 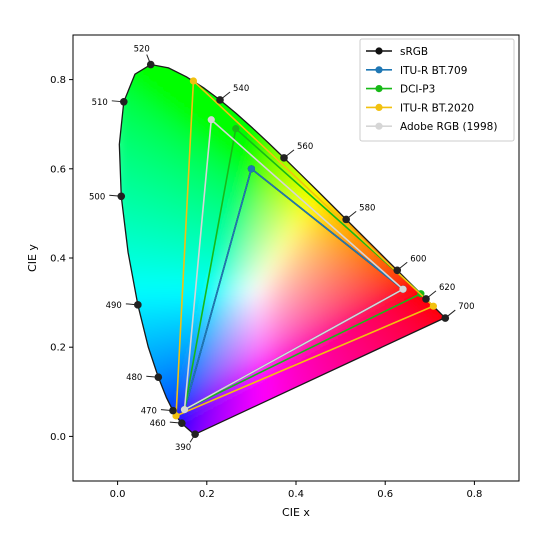 What do you see at coordinates (417, 90) in the screenshot?
I see `legend-label: DCI-P3` at bounding box center [417, 90].